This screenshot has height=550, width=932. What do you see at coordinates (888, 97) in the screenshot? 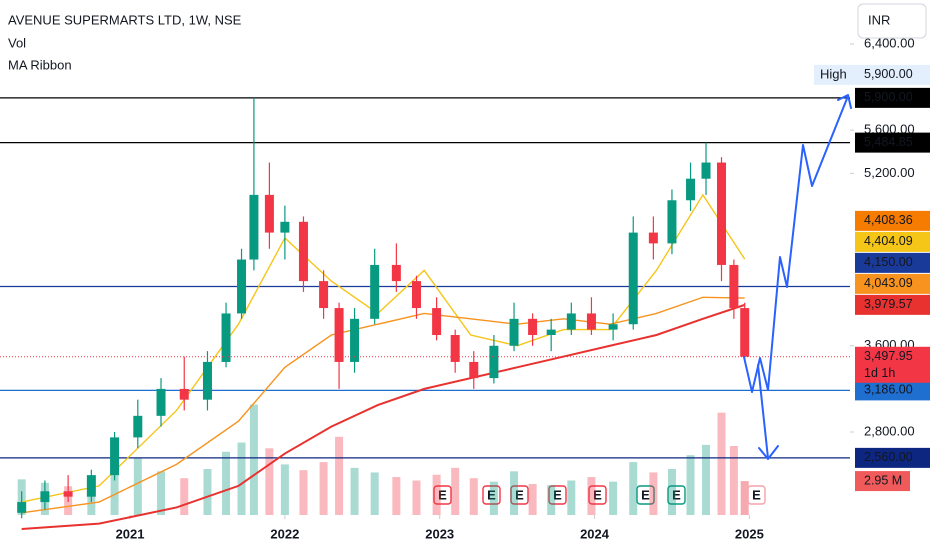
I see `price-badge-label: 5,900.00` at bounding box center [888, 97].